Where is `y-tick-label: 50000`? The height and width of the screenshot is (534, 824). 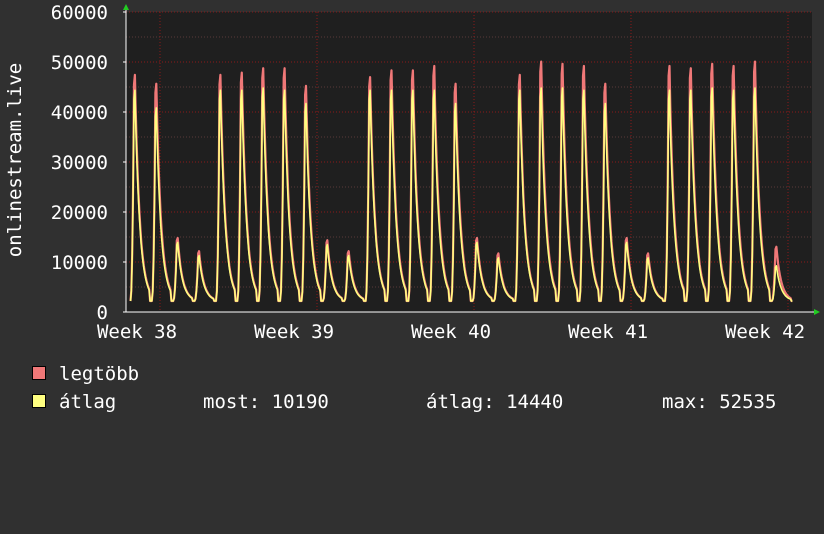 y-tick-label: 50000 is located at coordinates (79, 63).